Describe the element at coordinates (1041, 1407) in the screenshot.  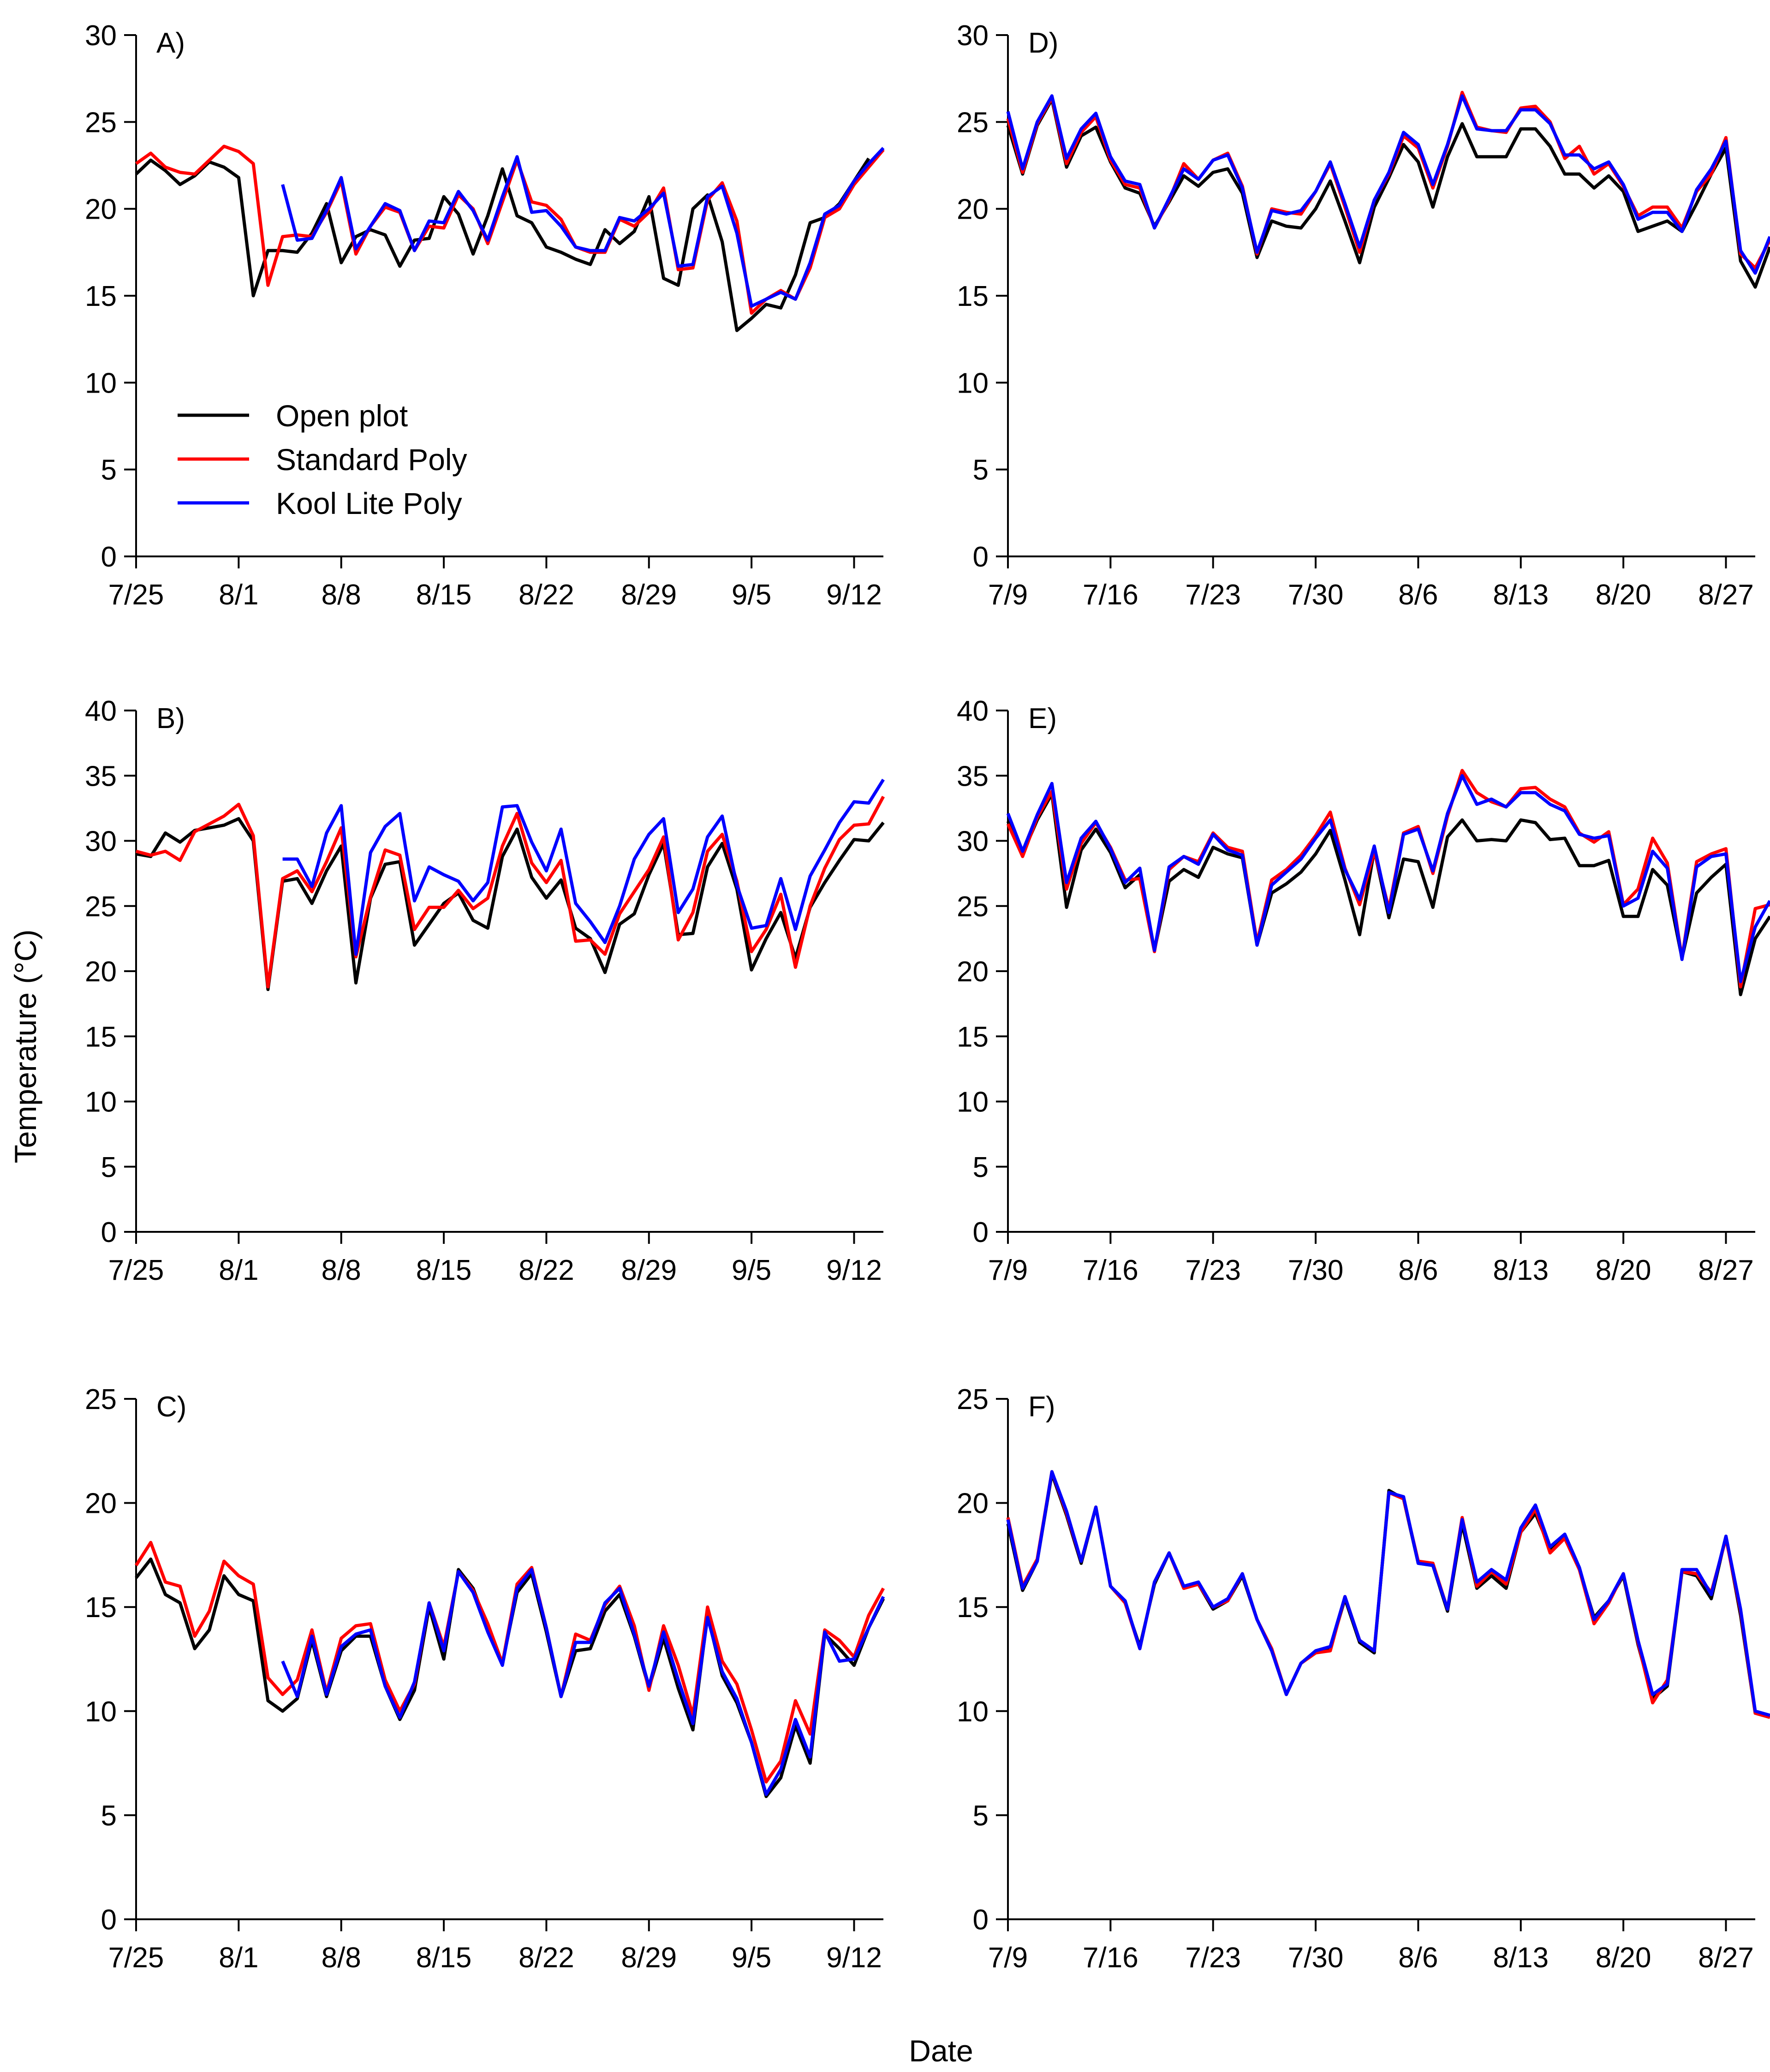
I see `panel-label: F)` at that location.